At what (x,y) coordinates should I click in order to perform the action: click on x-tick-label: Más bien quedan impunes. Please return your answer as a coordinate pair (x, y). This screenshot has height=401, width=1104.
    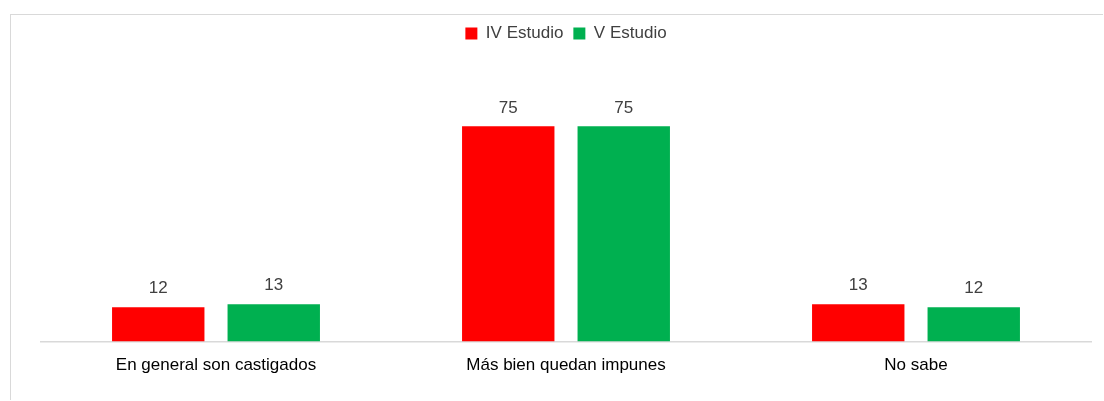
    Looking at the image, I should click on (566, 365).